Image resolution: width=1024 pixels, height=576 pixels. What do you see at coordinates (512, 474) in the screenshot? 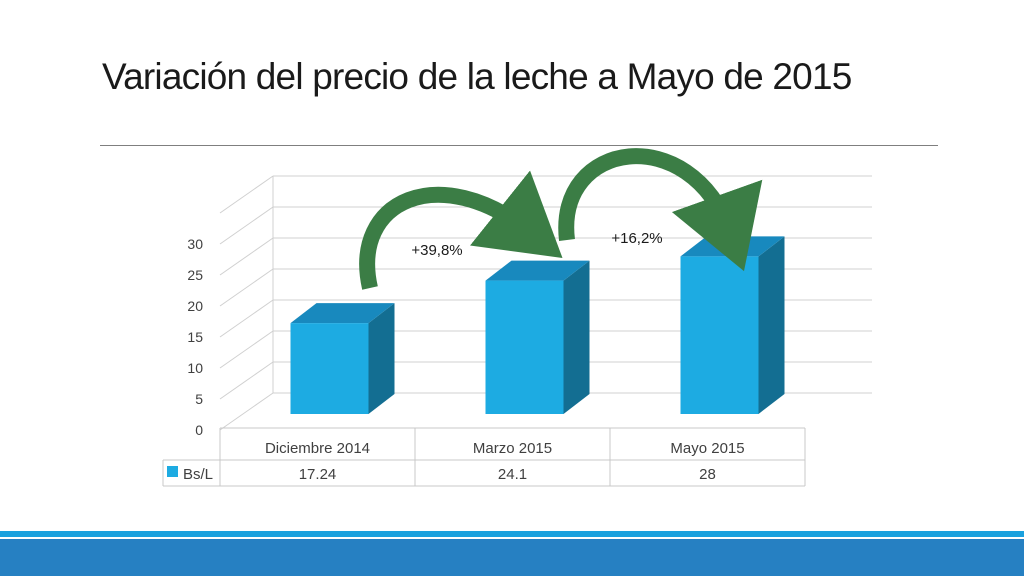
I see `data-value-label: 24.1` at bounding box center [512, 474].